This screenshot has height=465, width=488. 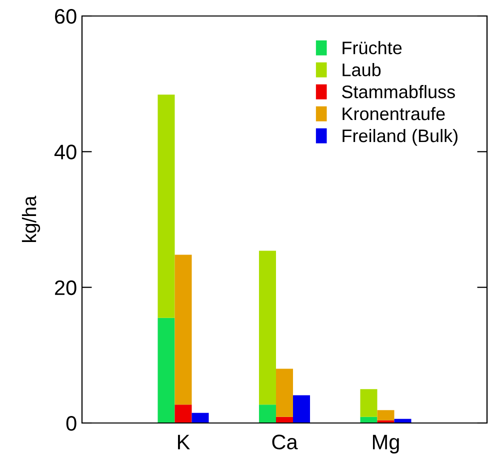 What do you see at coordinates (385, 444) in the screenshot?
I see `x-tick-label: Mg` at bounding box center [385, 444].